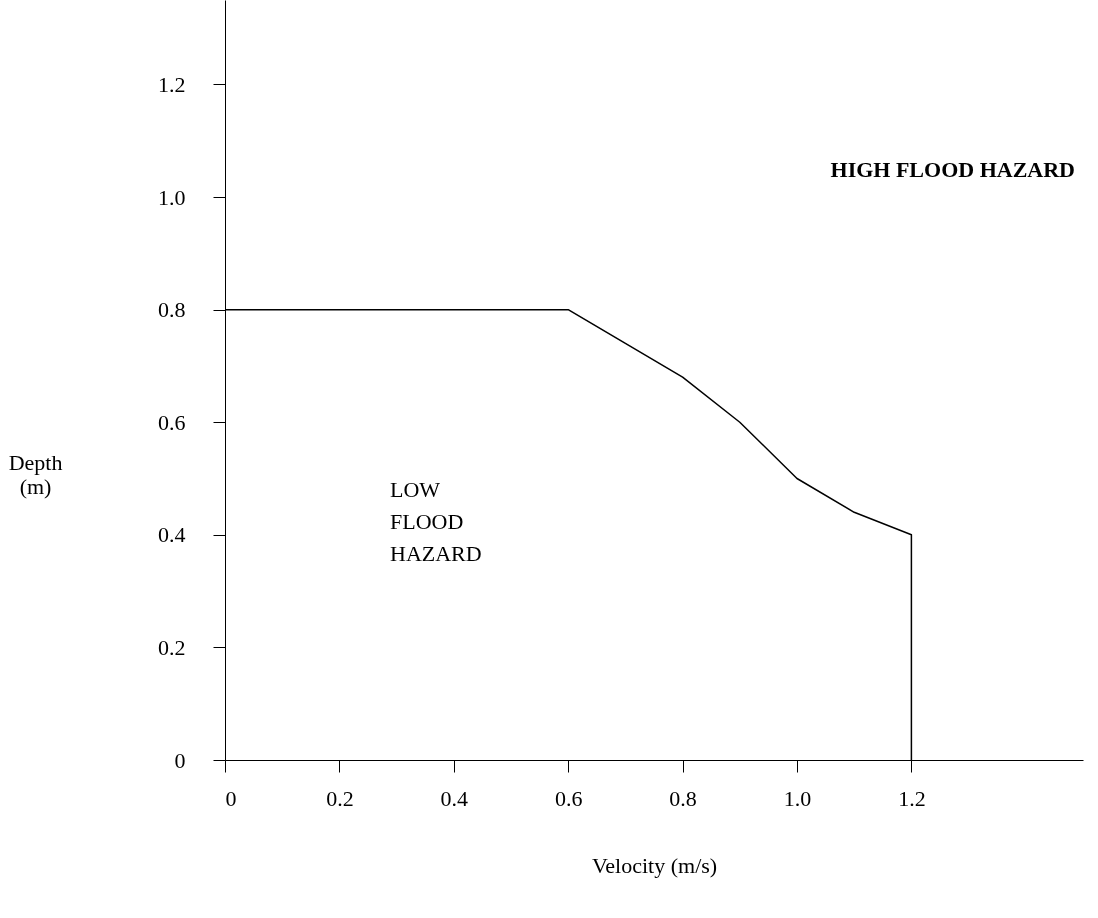 The width and height of the screenshot is (1098, 918). What do you see at coordinates (35, 474) in the screenshot?
I see `y-axis-title: Depth (m)` at bounding box center [35, 474].